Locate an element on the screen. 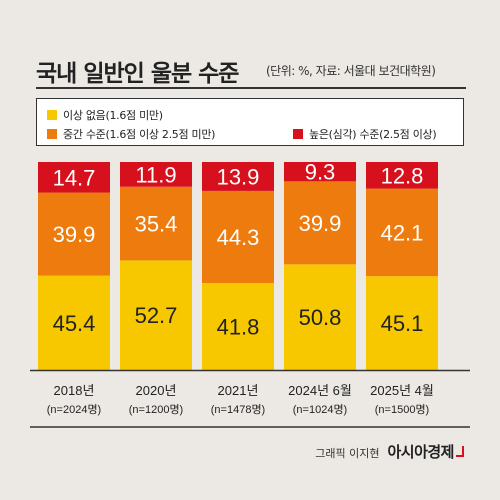 Image resolution: width=500 pixels, height=500 pixels. data-label-moderate-2: 44.3 is located at coordinates (238, 237).